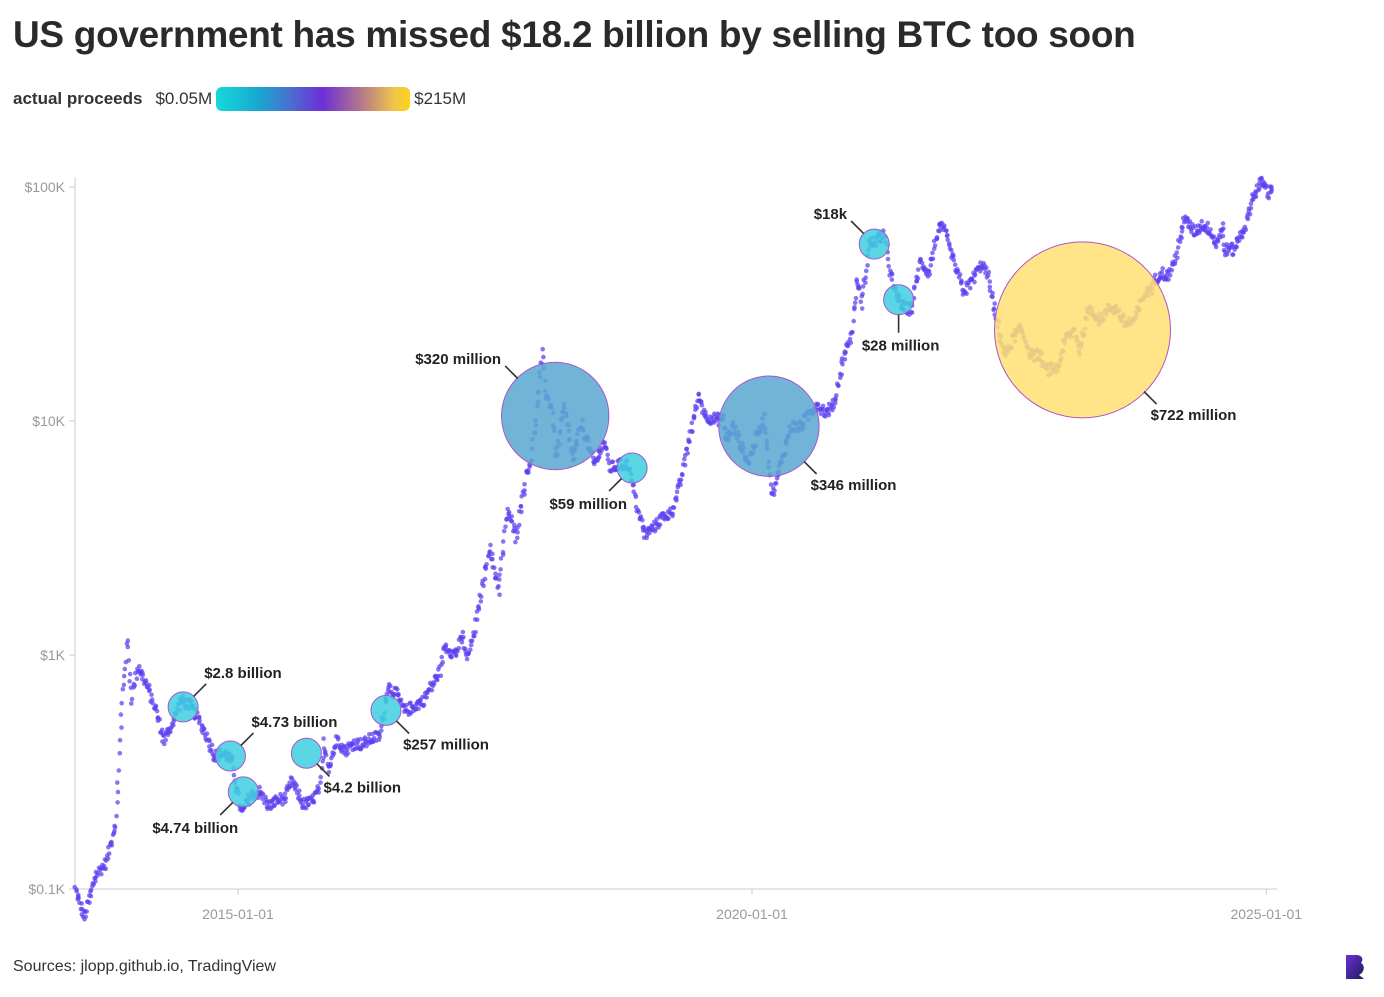 This screenshot has height=997, width=1384. What do you see at coordinates (195, 828) in the screenshot?
I see `sale-label: $4.74 billion` at bounding box center [195, 828].